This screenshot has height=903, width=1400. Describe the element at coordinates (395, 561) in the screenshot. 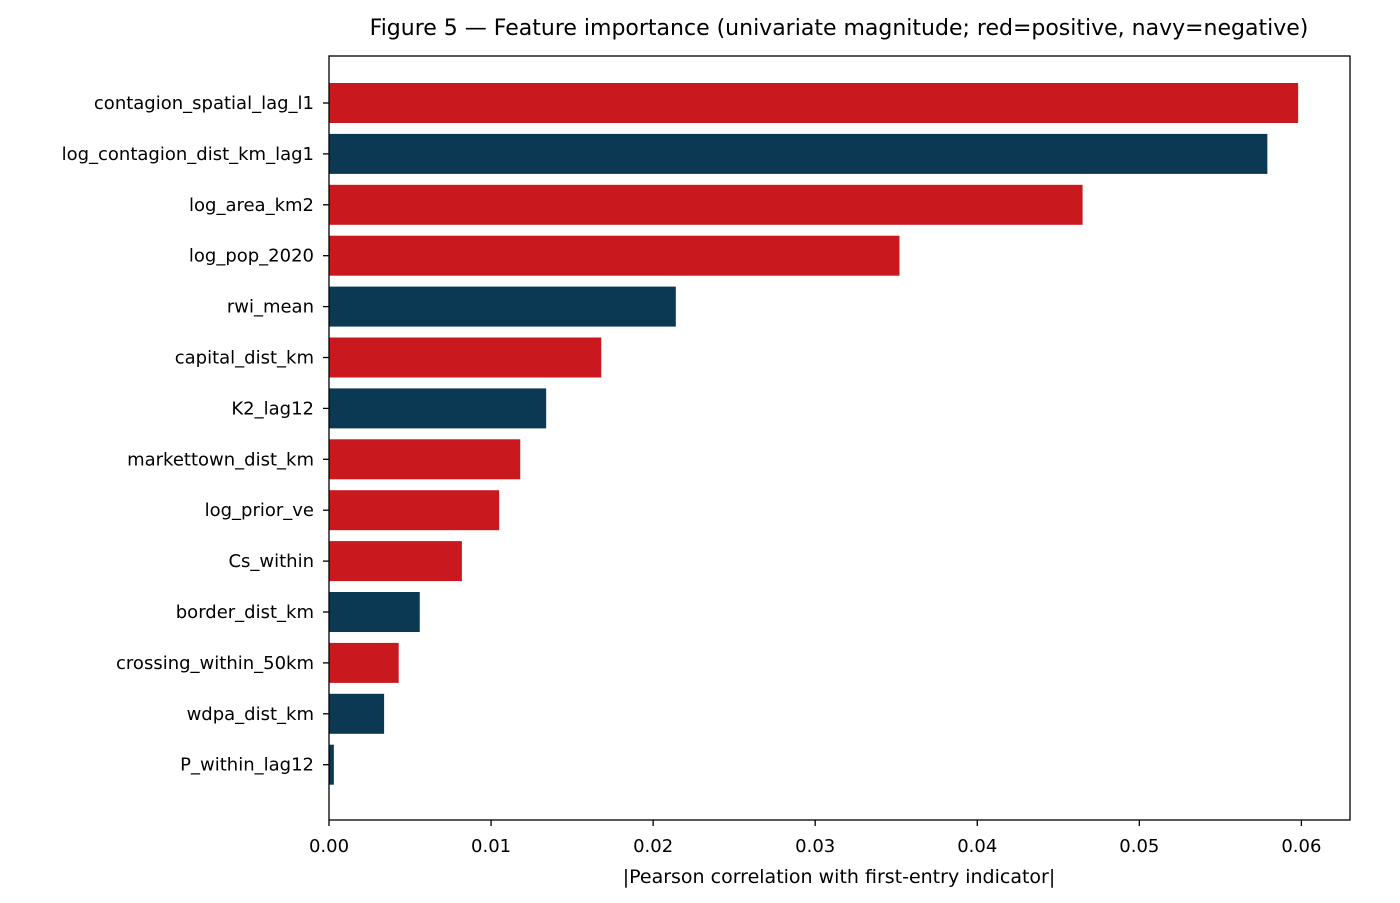

I see `bar-Cs_within` at that location.